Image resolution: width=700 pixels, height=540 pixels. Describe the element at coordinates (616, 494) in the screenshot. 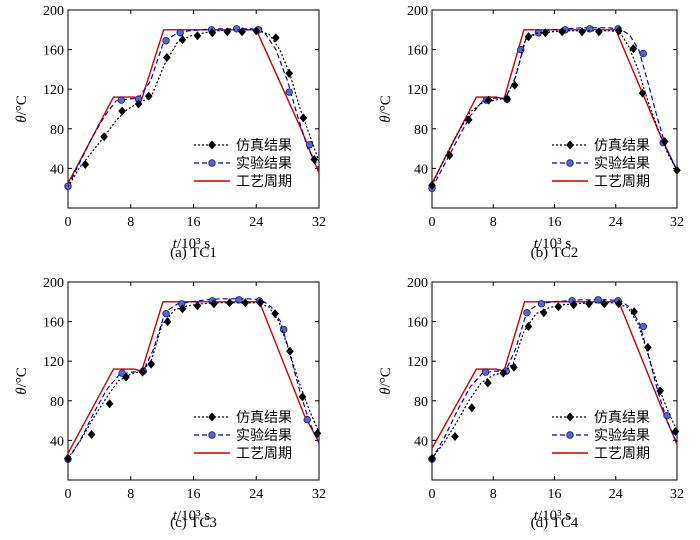

I see `x-tick-label: 24` at that location.